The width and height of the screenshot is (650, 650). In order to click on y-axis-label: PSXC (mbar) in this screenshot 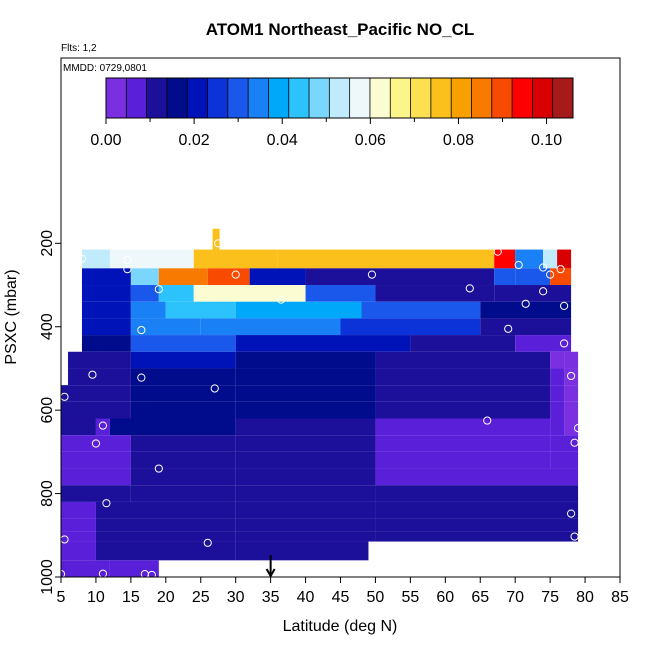, I will do `click(11, 316)`.